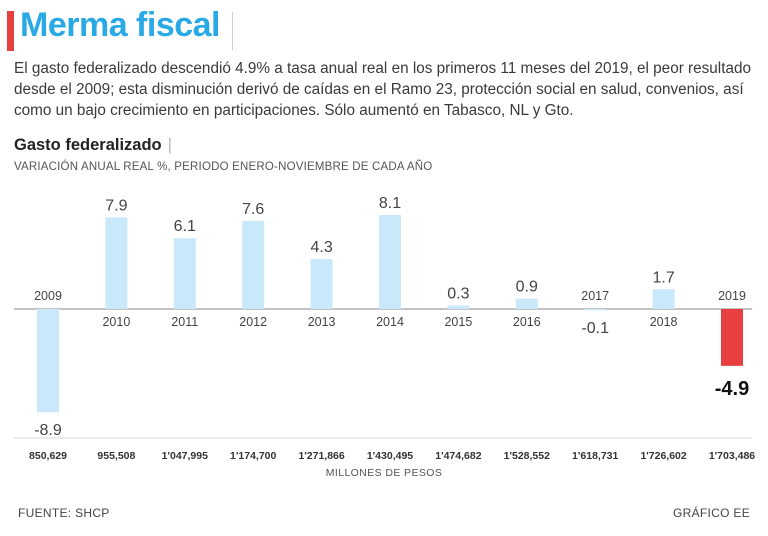  I want to click on credit-note: GRÁFICO EE, so click(711, 513).